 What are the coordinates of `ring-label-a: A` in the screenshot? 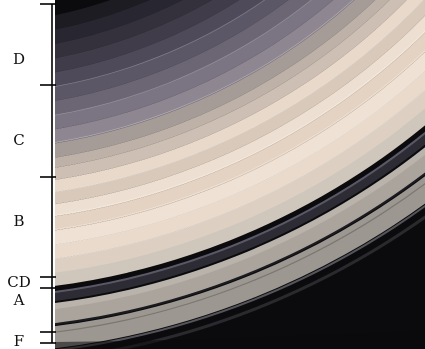 It's located at (19, 300).